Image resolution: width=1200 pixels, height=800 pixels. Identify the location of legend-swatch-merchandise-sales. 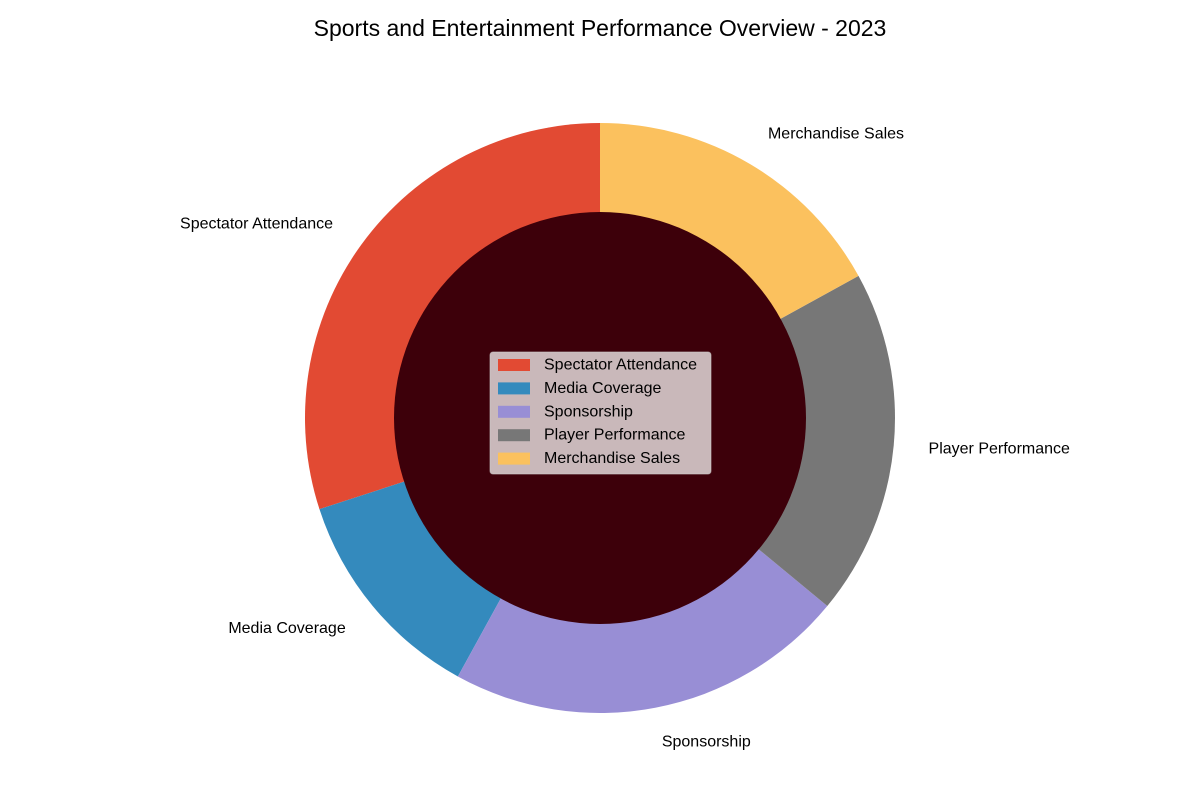
(514, 458).